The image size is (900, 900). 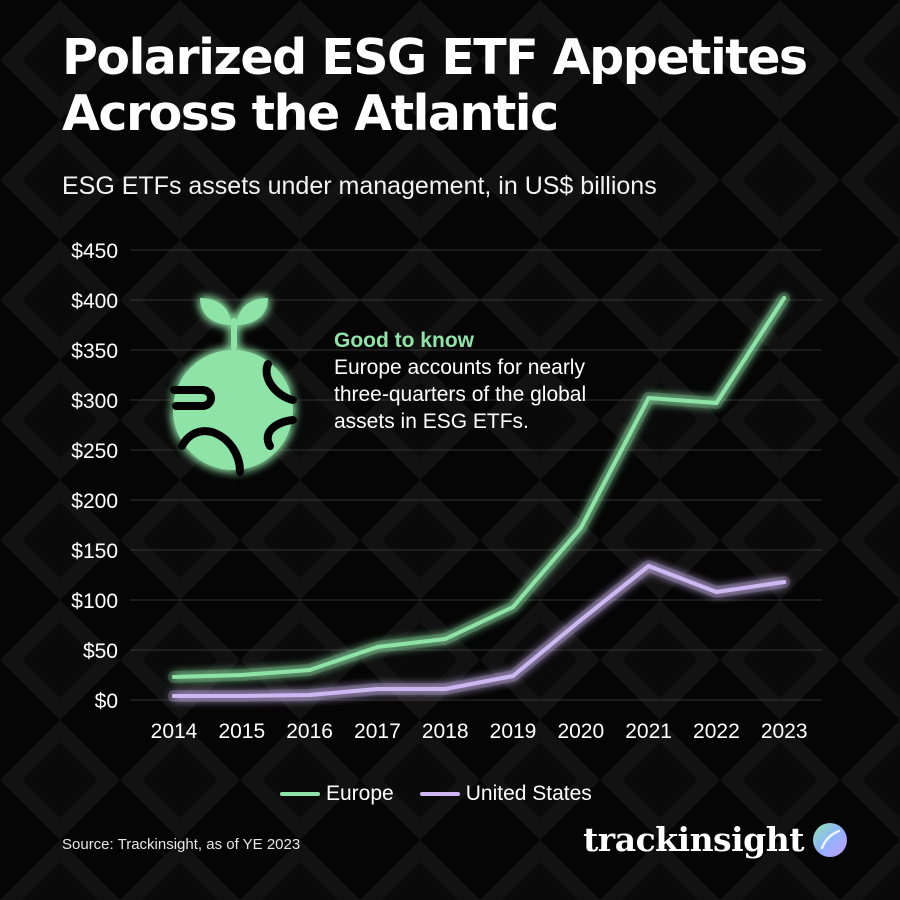 What do you see at coordinates (648, 731) in the screenshot?
I see `x-tick-label: 2021` at bounding box center [648, 731].